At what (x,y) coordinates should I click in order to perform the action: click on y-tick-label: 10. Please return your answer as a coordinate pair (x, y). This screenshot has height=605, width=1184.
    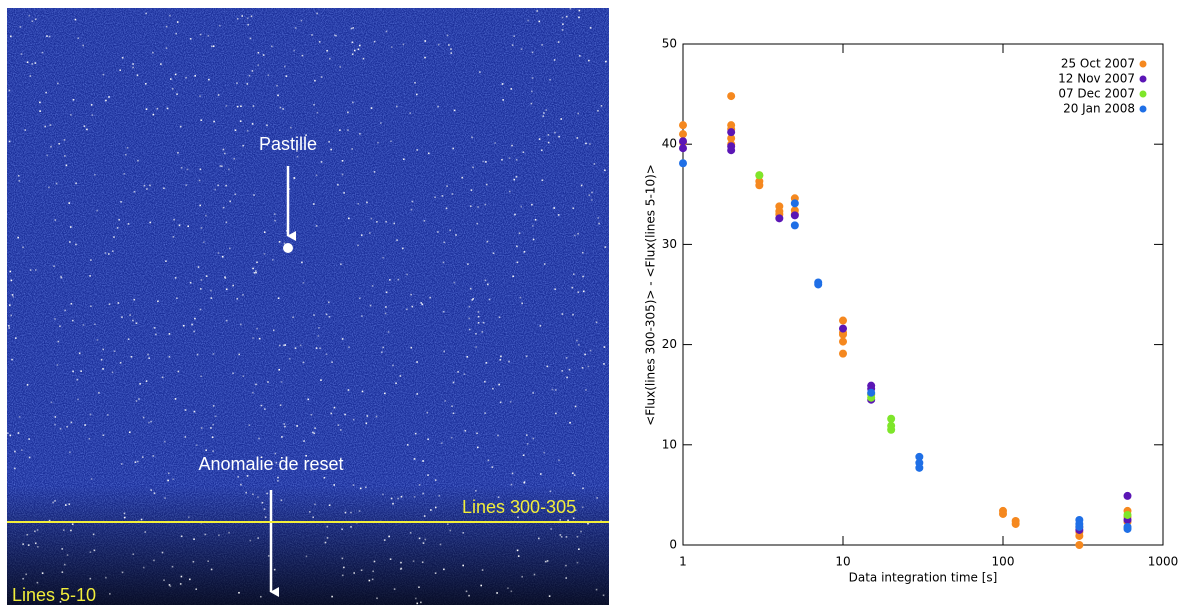
    Looking at the image, I should click on (669, 444).